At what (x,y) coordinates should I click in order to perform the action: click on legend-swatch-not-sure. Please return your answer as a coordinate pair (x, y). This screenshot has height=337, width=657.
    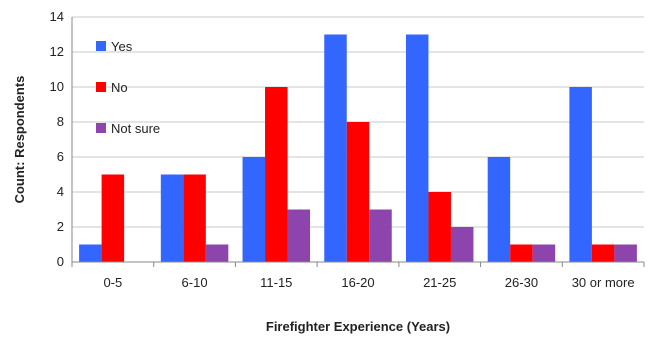
    Looking at the image, I should click on (101, 128).